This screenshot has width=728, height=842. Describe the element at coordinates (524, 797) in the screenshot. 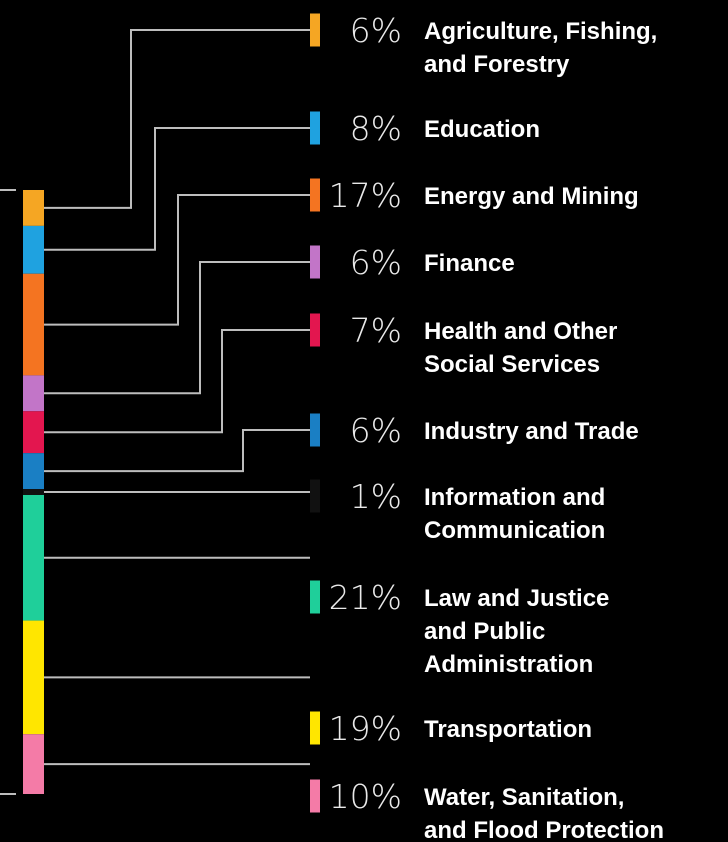

I see `category-label-line: Water, Sanitation,` at that location.